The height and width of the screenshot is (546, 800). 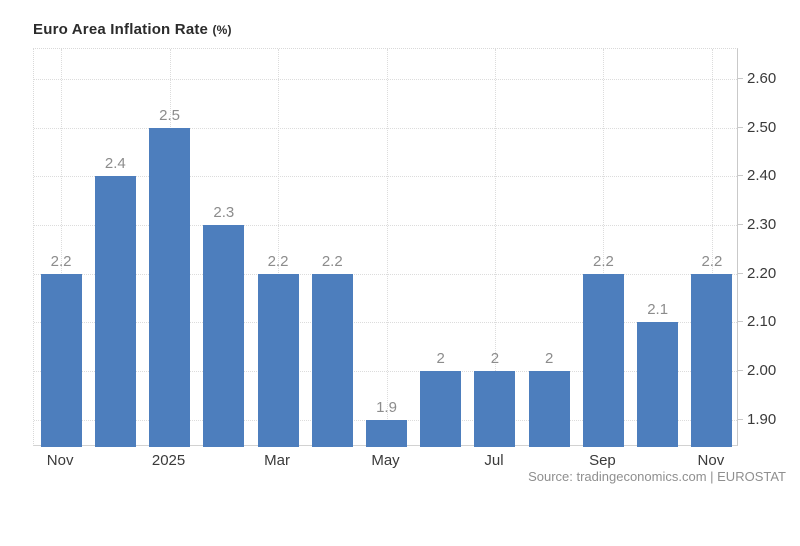 I want to click on y-tick-label: 2.00, so click(x=762, y=371).